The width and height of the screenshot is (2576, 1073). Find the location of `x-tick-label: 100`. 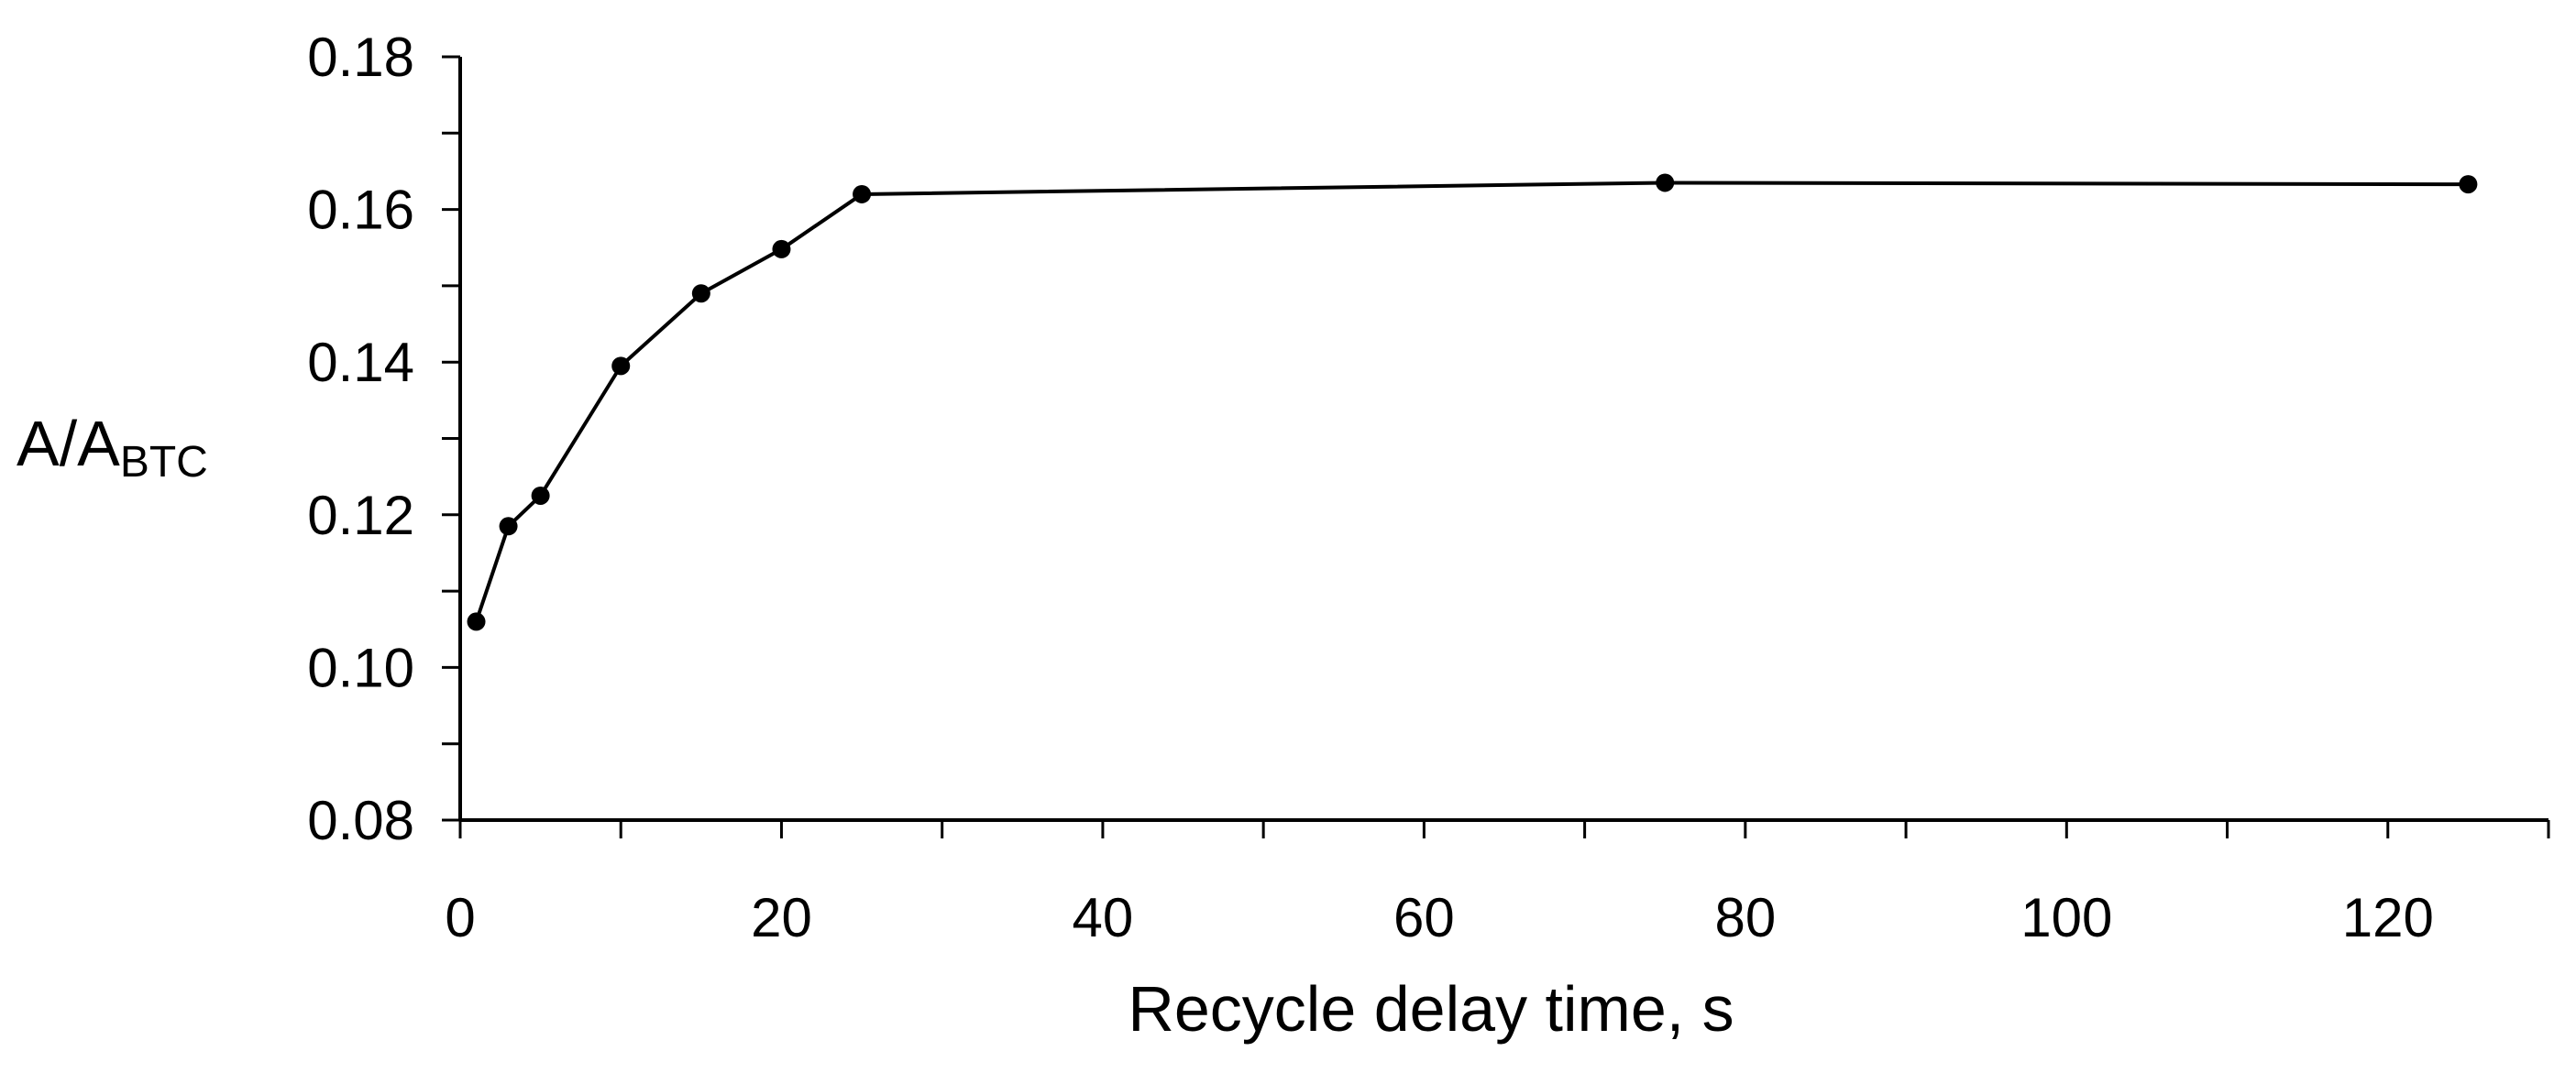

x-tick-label: 100 is located at coordinates (2066, 917).